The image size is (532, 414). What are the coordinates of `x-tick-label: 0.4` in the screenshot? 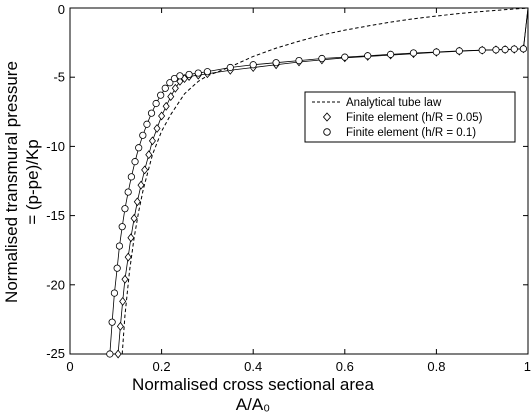 It's located at (253, 366).